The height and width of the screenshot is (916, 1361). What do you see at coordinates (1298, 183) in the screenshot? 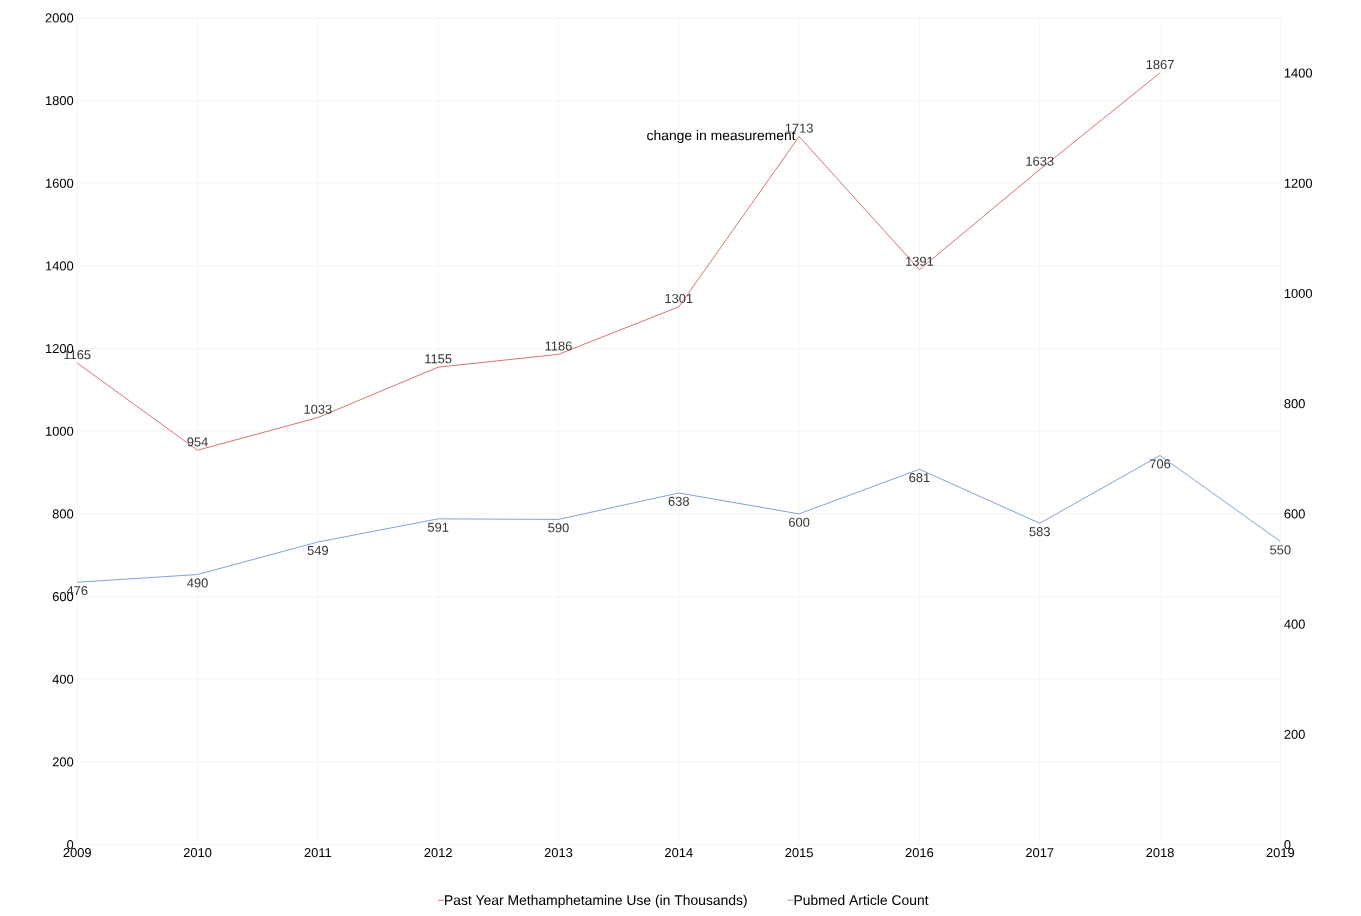
I see `y2-tick-label: 1200` at bounding box center [1298, 183].